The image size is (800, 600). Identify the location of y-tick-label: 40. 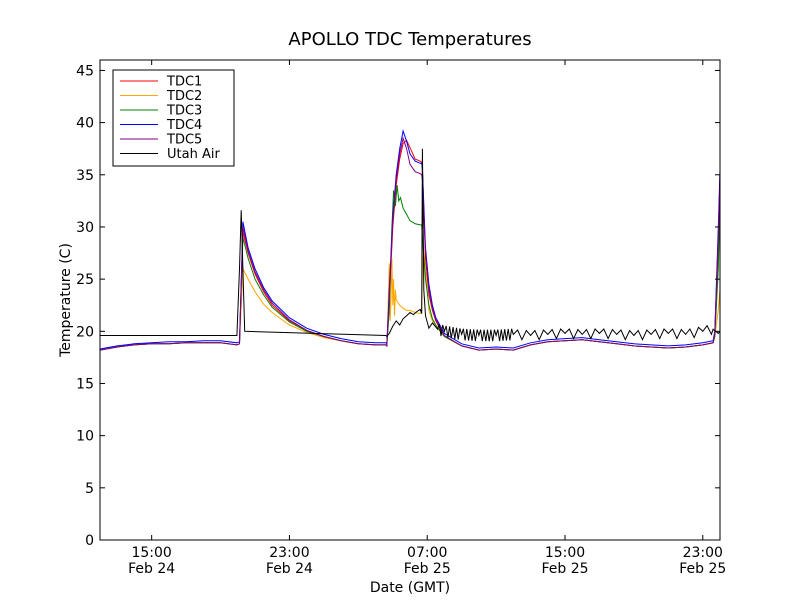
(85, 124).